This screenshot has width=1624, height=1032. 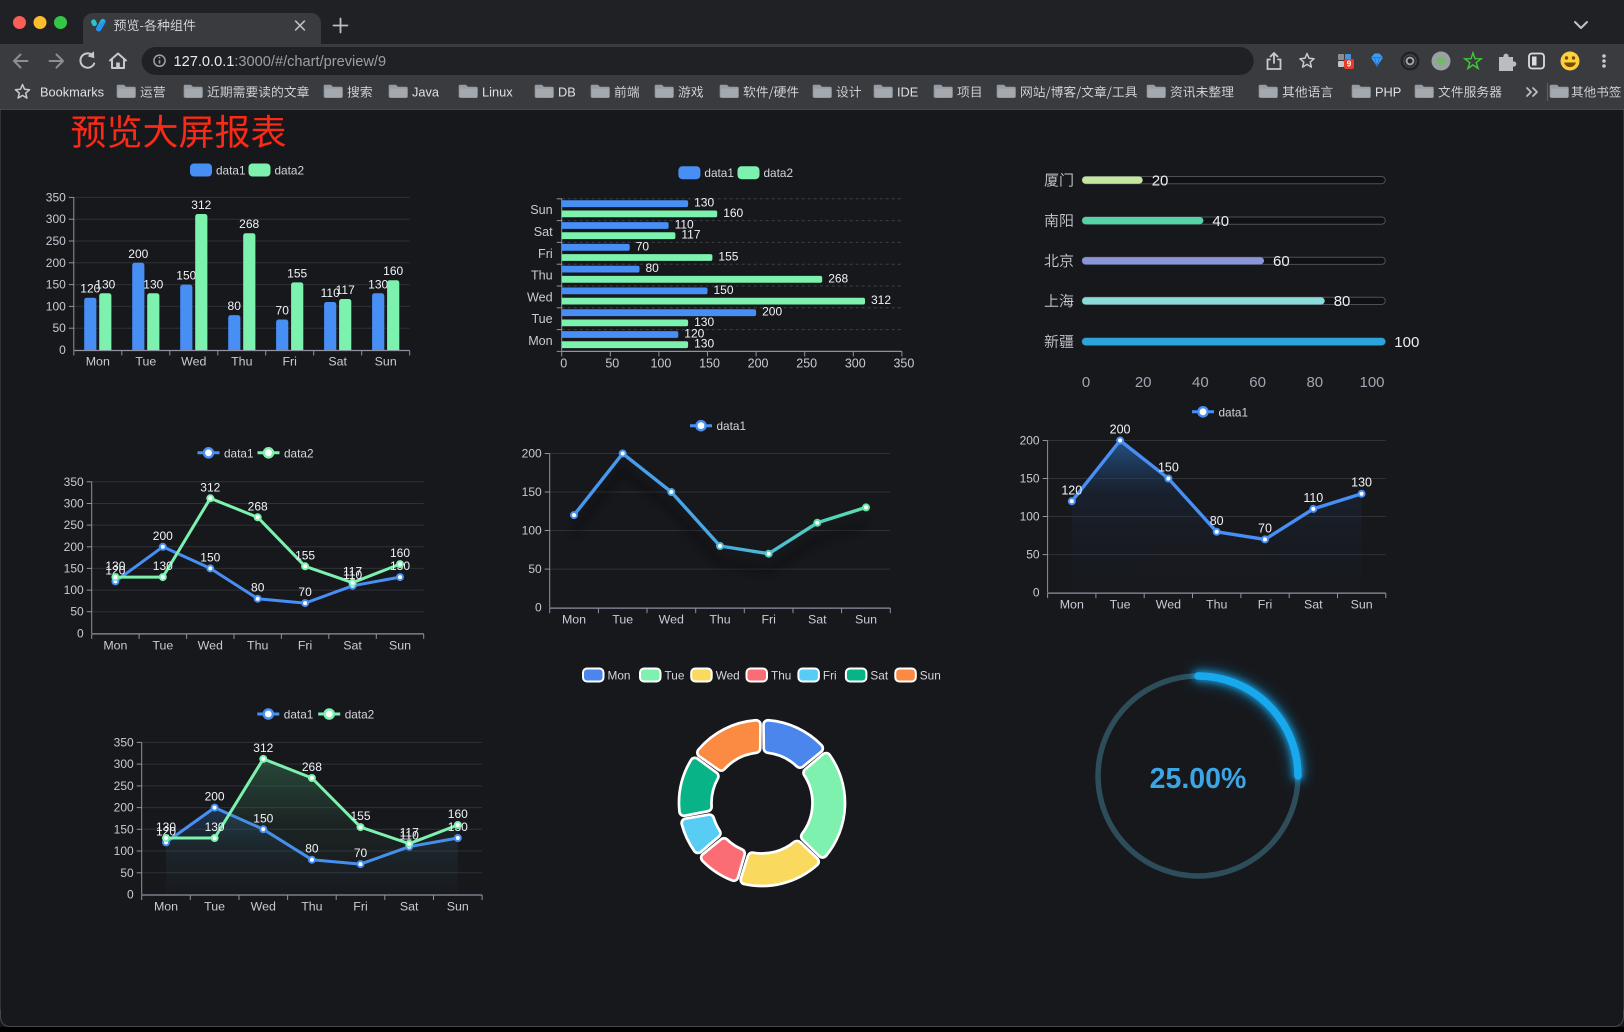 What do you see at coordinates (694, 334) in the screenshot?
I see `svg-text: 120` at bounding box center [694, 334].